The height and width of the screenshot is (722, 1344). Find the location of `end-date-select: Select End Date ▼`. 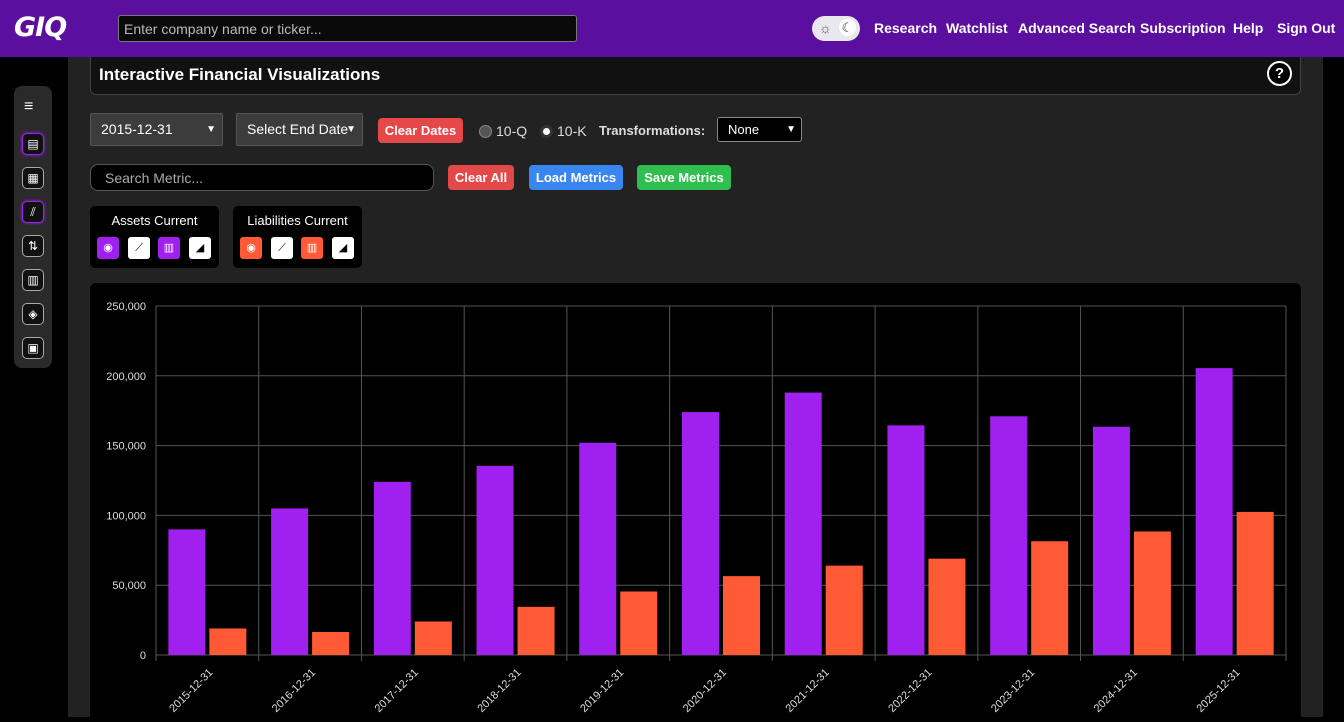

end-date-select: Select End Date ▼ is located at coordinates (299, 129).